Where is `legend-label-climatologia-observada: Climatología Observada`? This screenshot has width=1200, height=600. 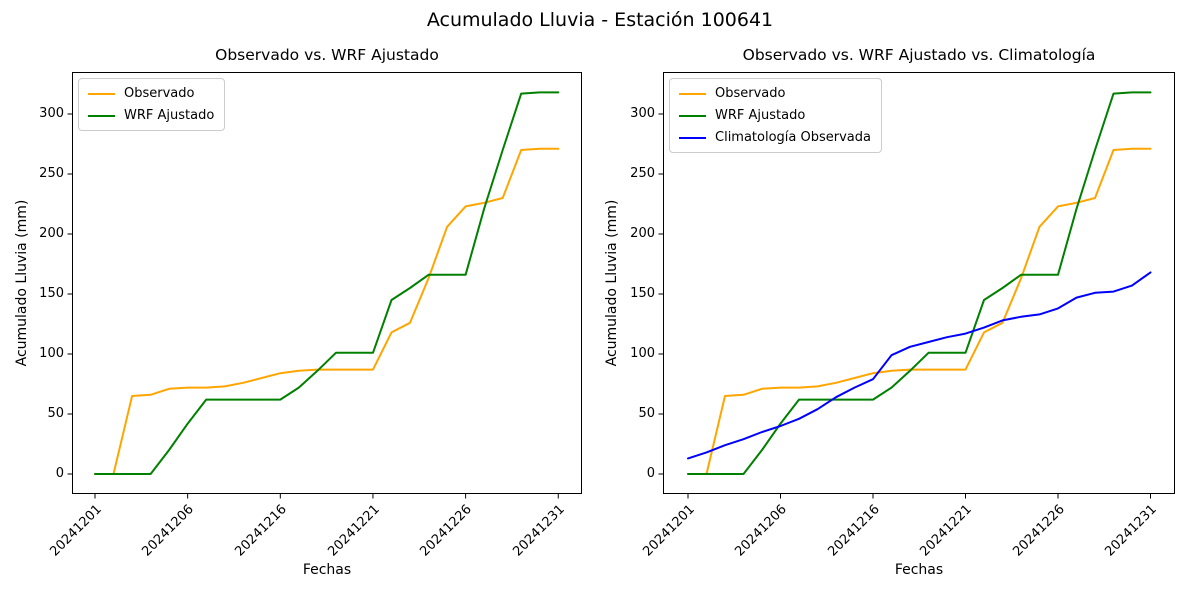 legend-label-climatologia-observada: Climatología Observada is located at coordinates (793, 137).